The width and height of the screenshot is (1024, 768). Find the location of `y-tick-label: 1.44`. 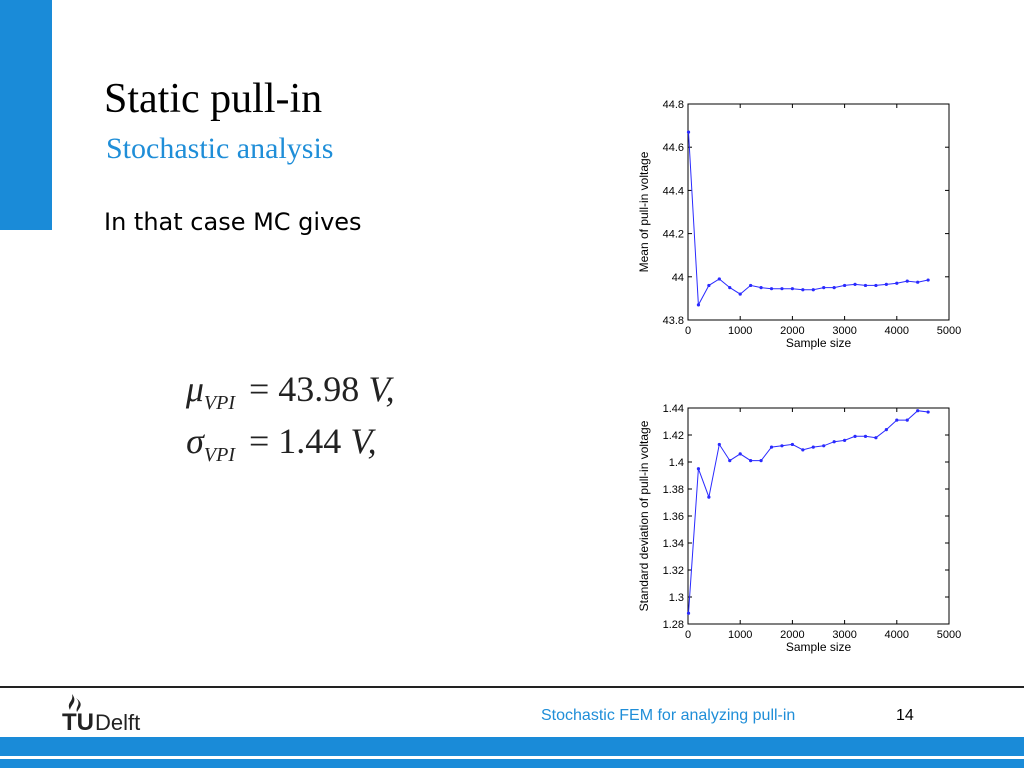

y-tick-label: 1.44 is located at coordinates (673, 409).